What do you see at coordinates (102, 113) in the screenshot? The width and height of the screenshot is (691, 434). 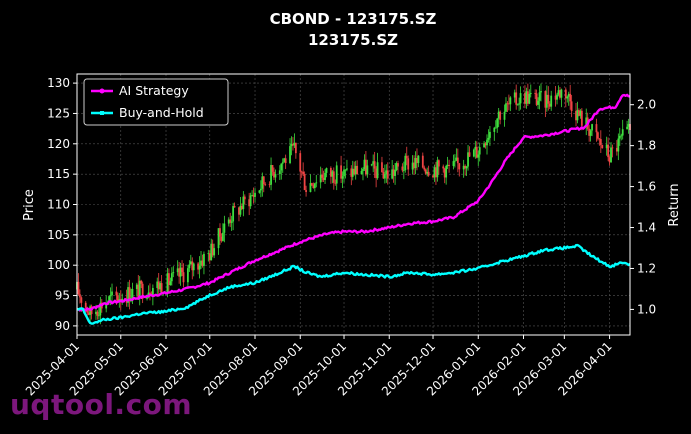 I see `legend-marker-bh` at bounding box center [102, 113].